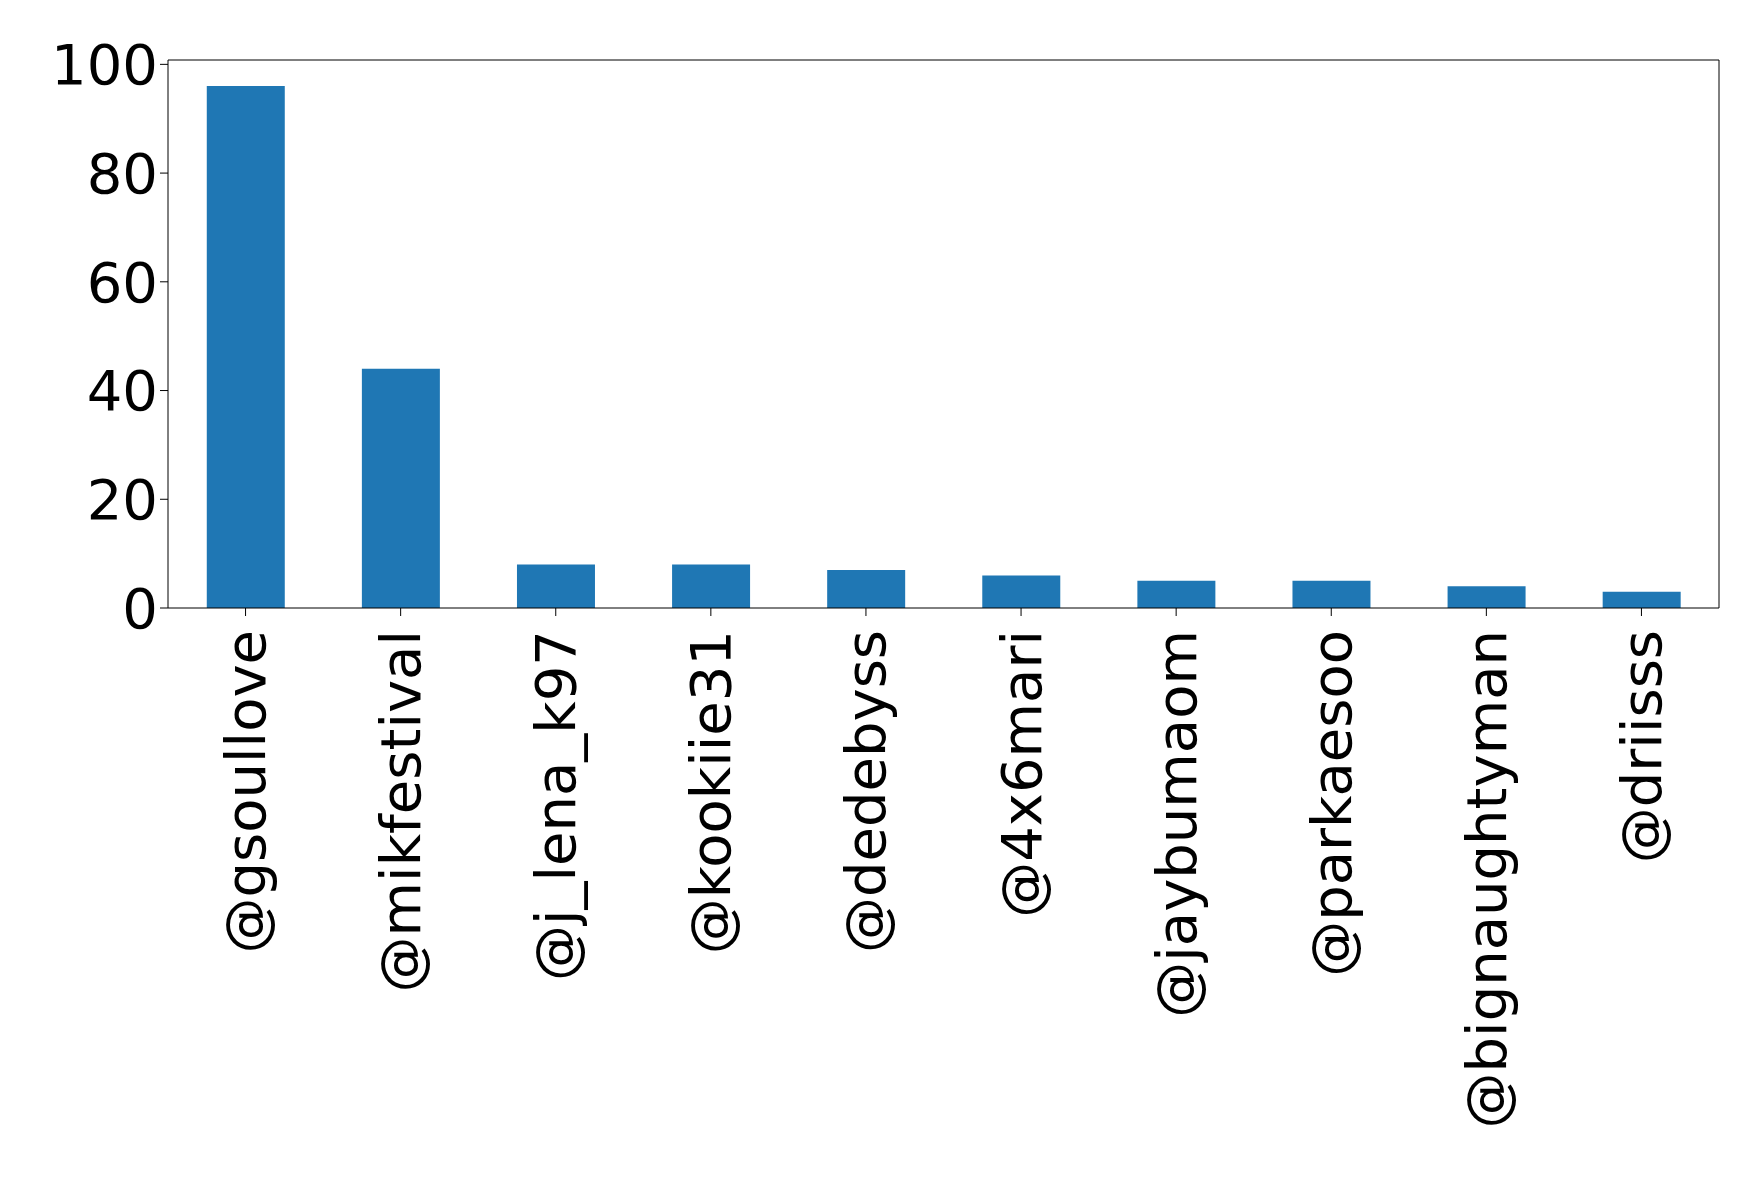  What do you see at coordinates (866, 792) in the screenshot?
I see `x-tick-label: @dedebyss` at bounding box center [866, 792].